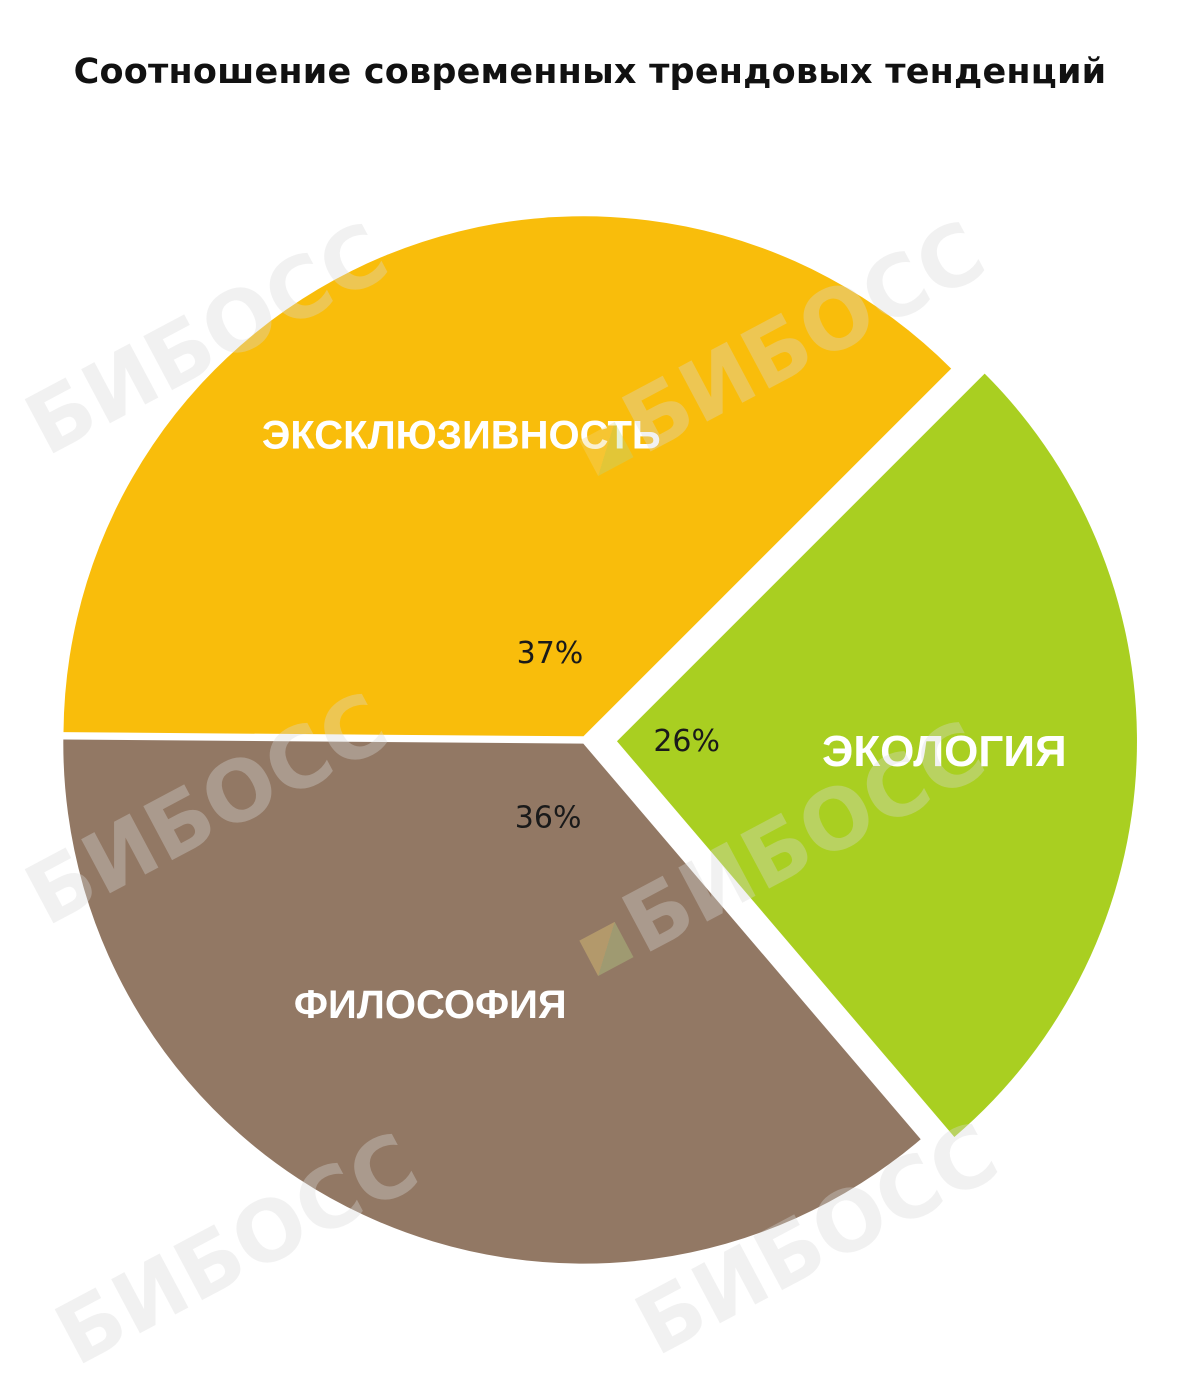  Describe the element at coordinates (430, 1005) in the screenshot. I see `slice-name-label: ФИЛОСОФИЯ` at that location.